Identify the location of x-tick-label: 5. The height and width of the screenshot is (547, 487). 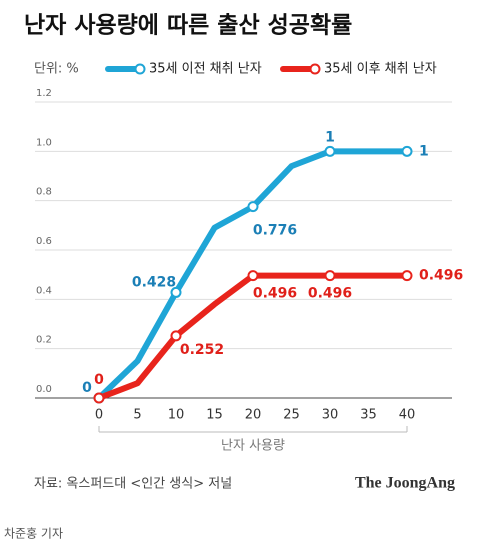
(137, 415).